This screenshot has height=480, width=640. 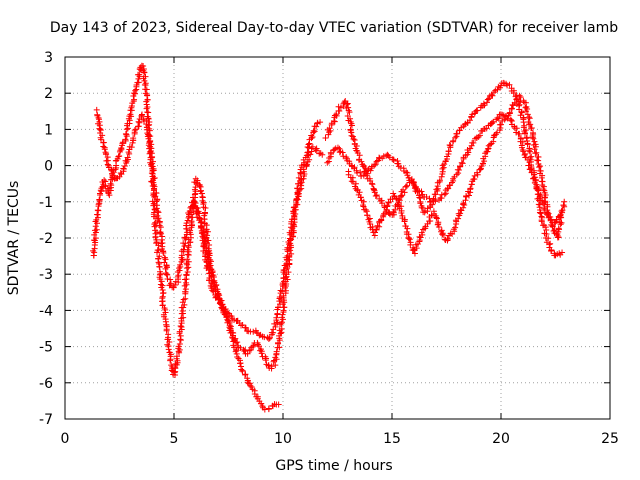 What do you see at coordinates (392, 439) in the screenshot?
I see `x-tick-label: 15` at bounding box center [392, 439].